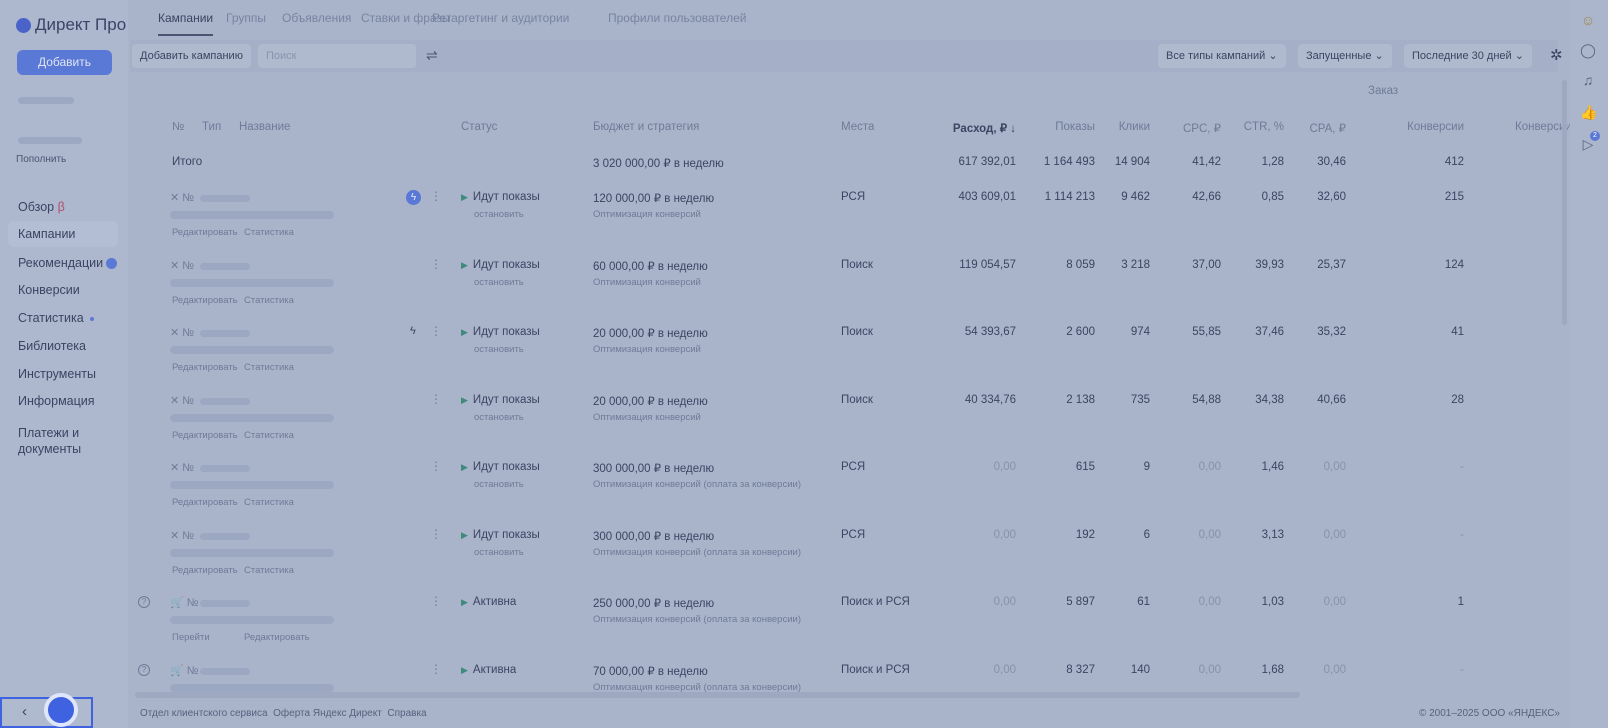  I want to click on header-clicks: Клики, so click(1134, 127).